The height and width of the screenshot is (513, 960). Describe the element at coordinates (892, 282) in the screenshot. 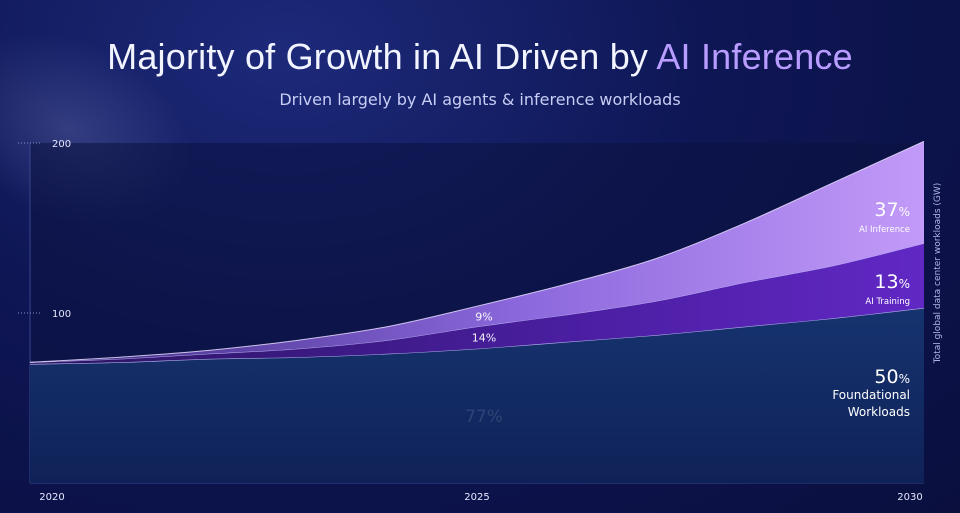

I see `pct-value-ai-training: 13%` at that location.